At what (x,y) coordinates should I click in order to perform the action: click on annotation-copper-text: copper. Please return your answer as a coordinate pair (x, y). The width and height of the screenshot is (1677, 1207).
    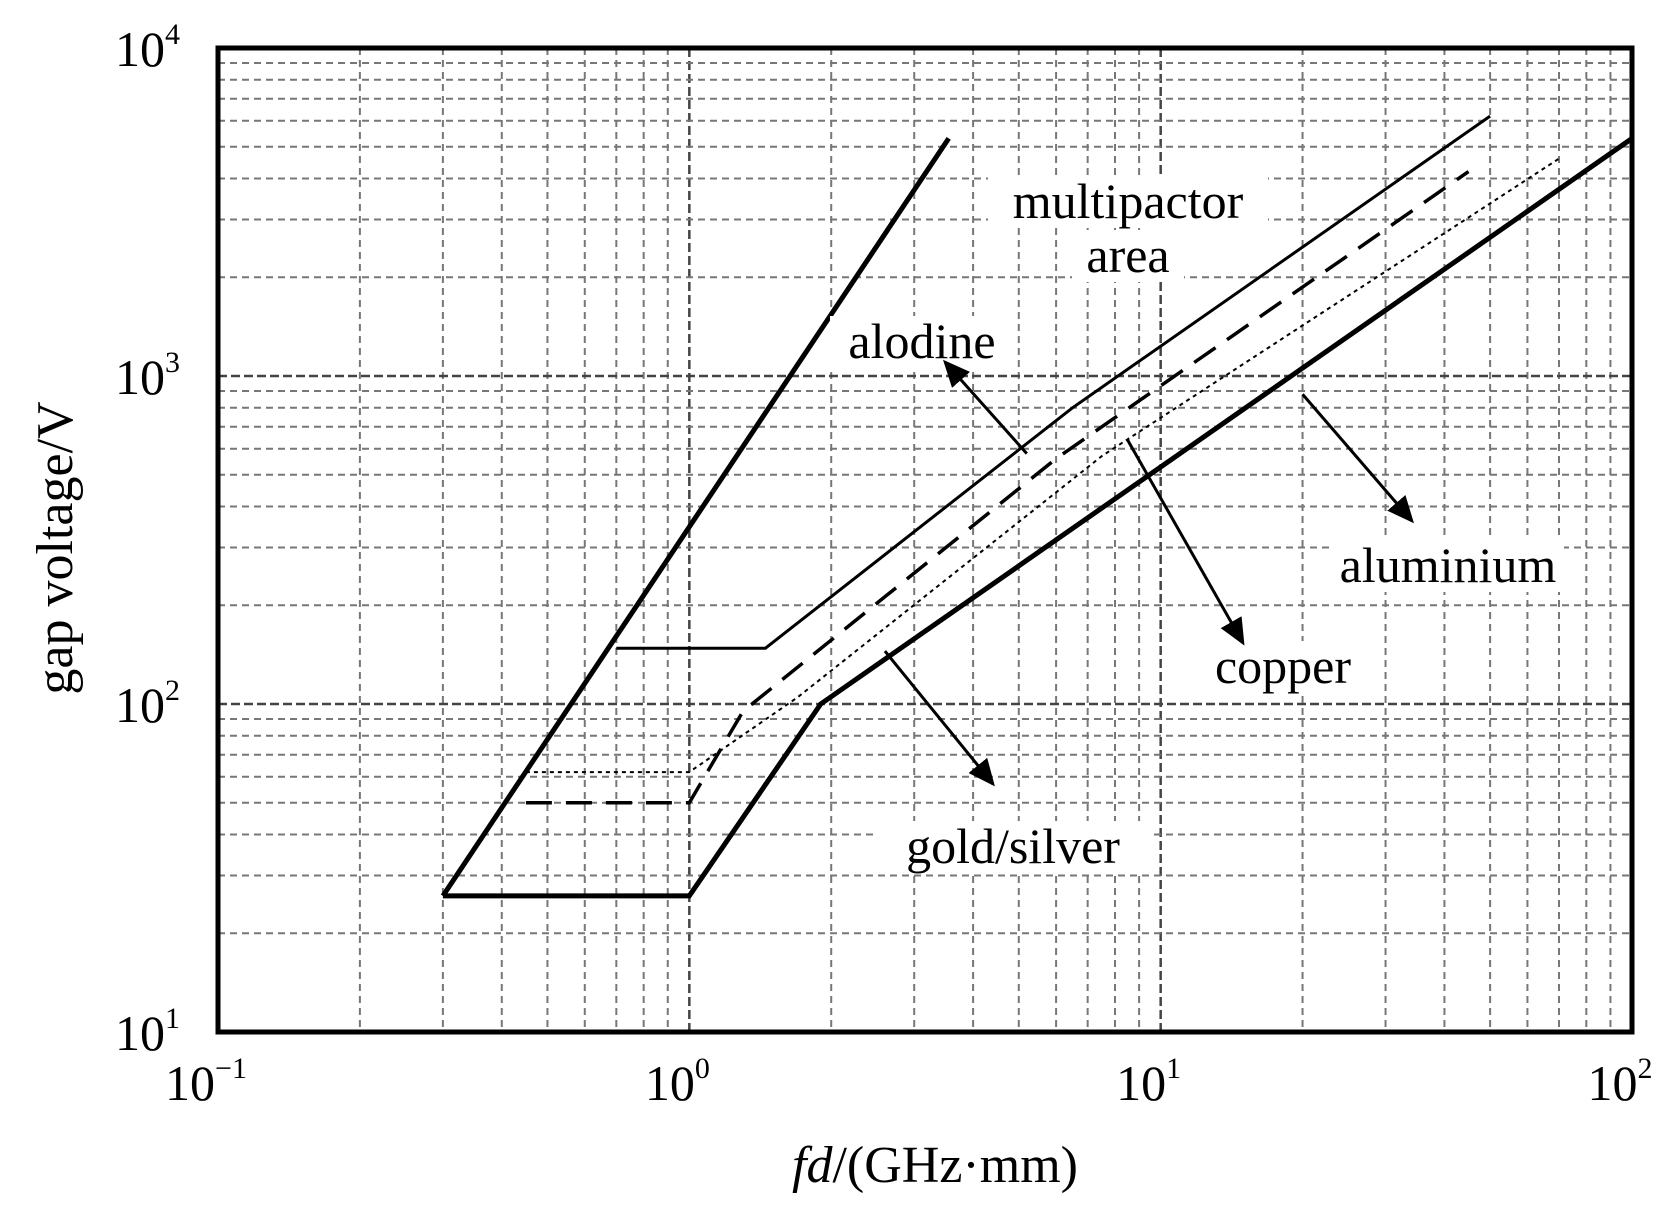
    Looking at the image, I should click on (1283, 666).